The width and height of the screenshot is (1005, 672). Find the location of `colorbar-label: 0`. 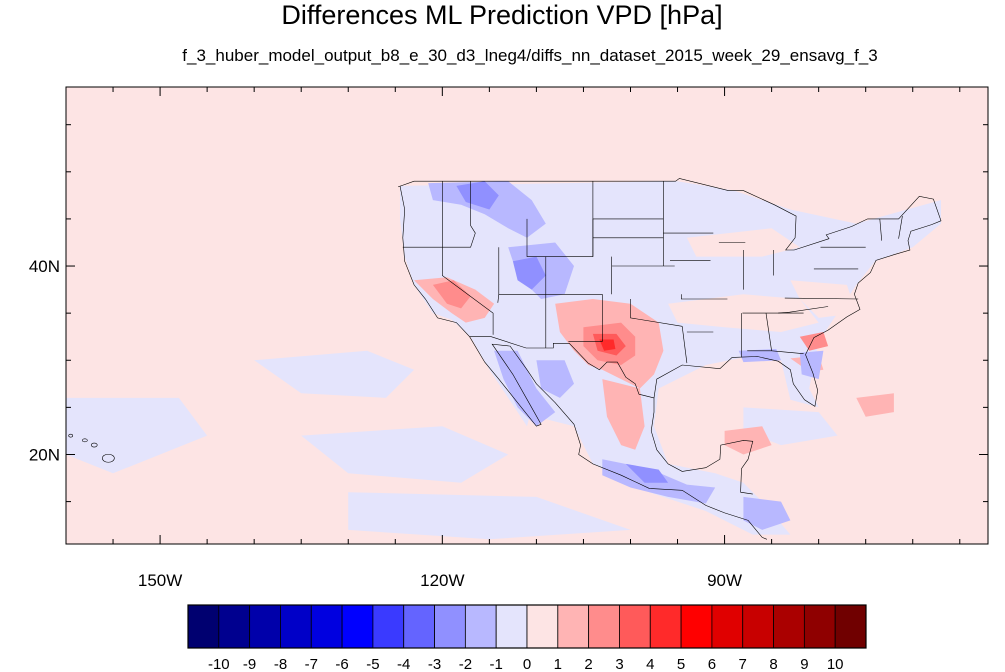

colorbar-label: 0 is located at coordinates (527, 664).